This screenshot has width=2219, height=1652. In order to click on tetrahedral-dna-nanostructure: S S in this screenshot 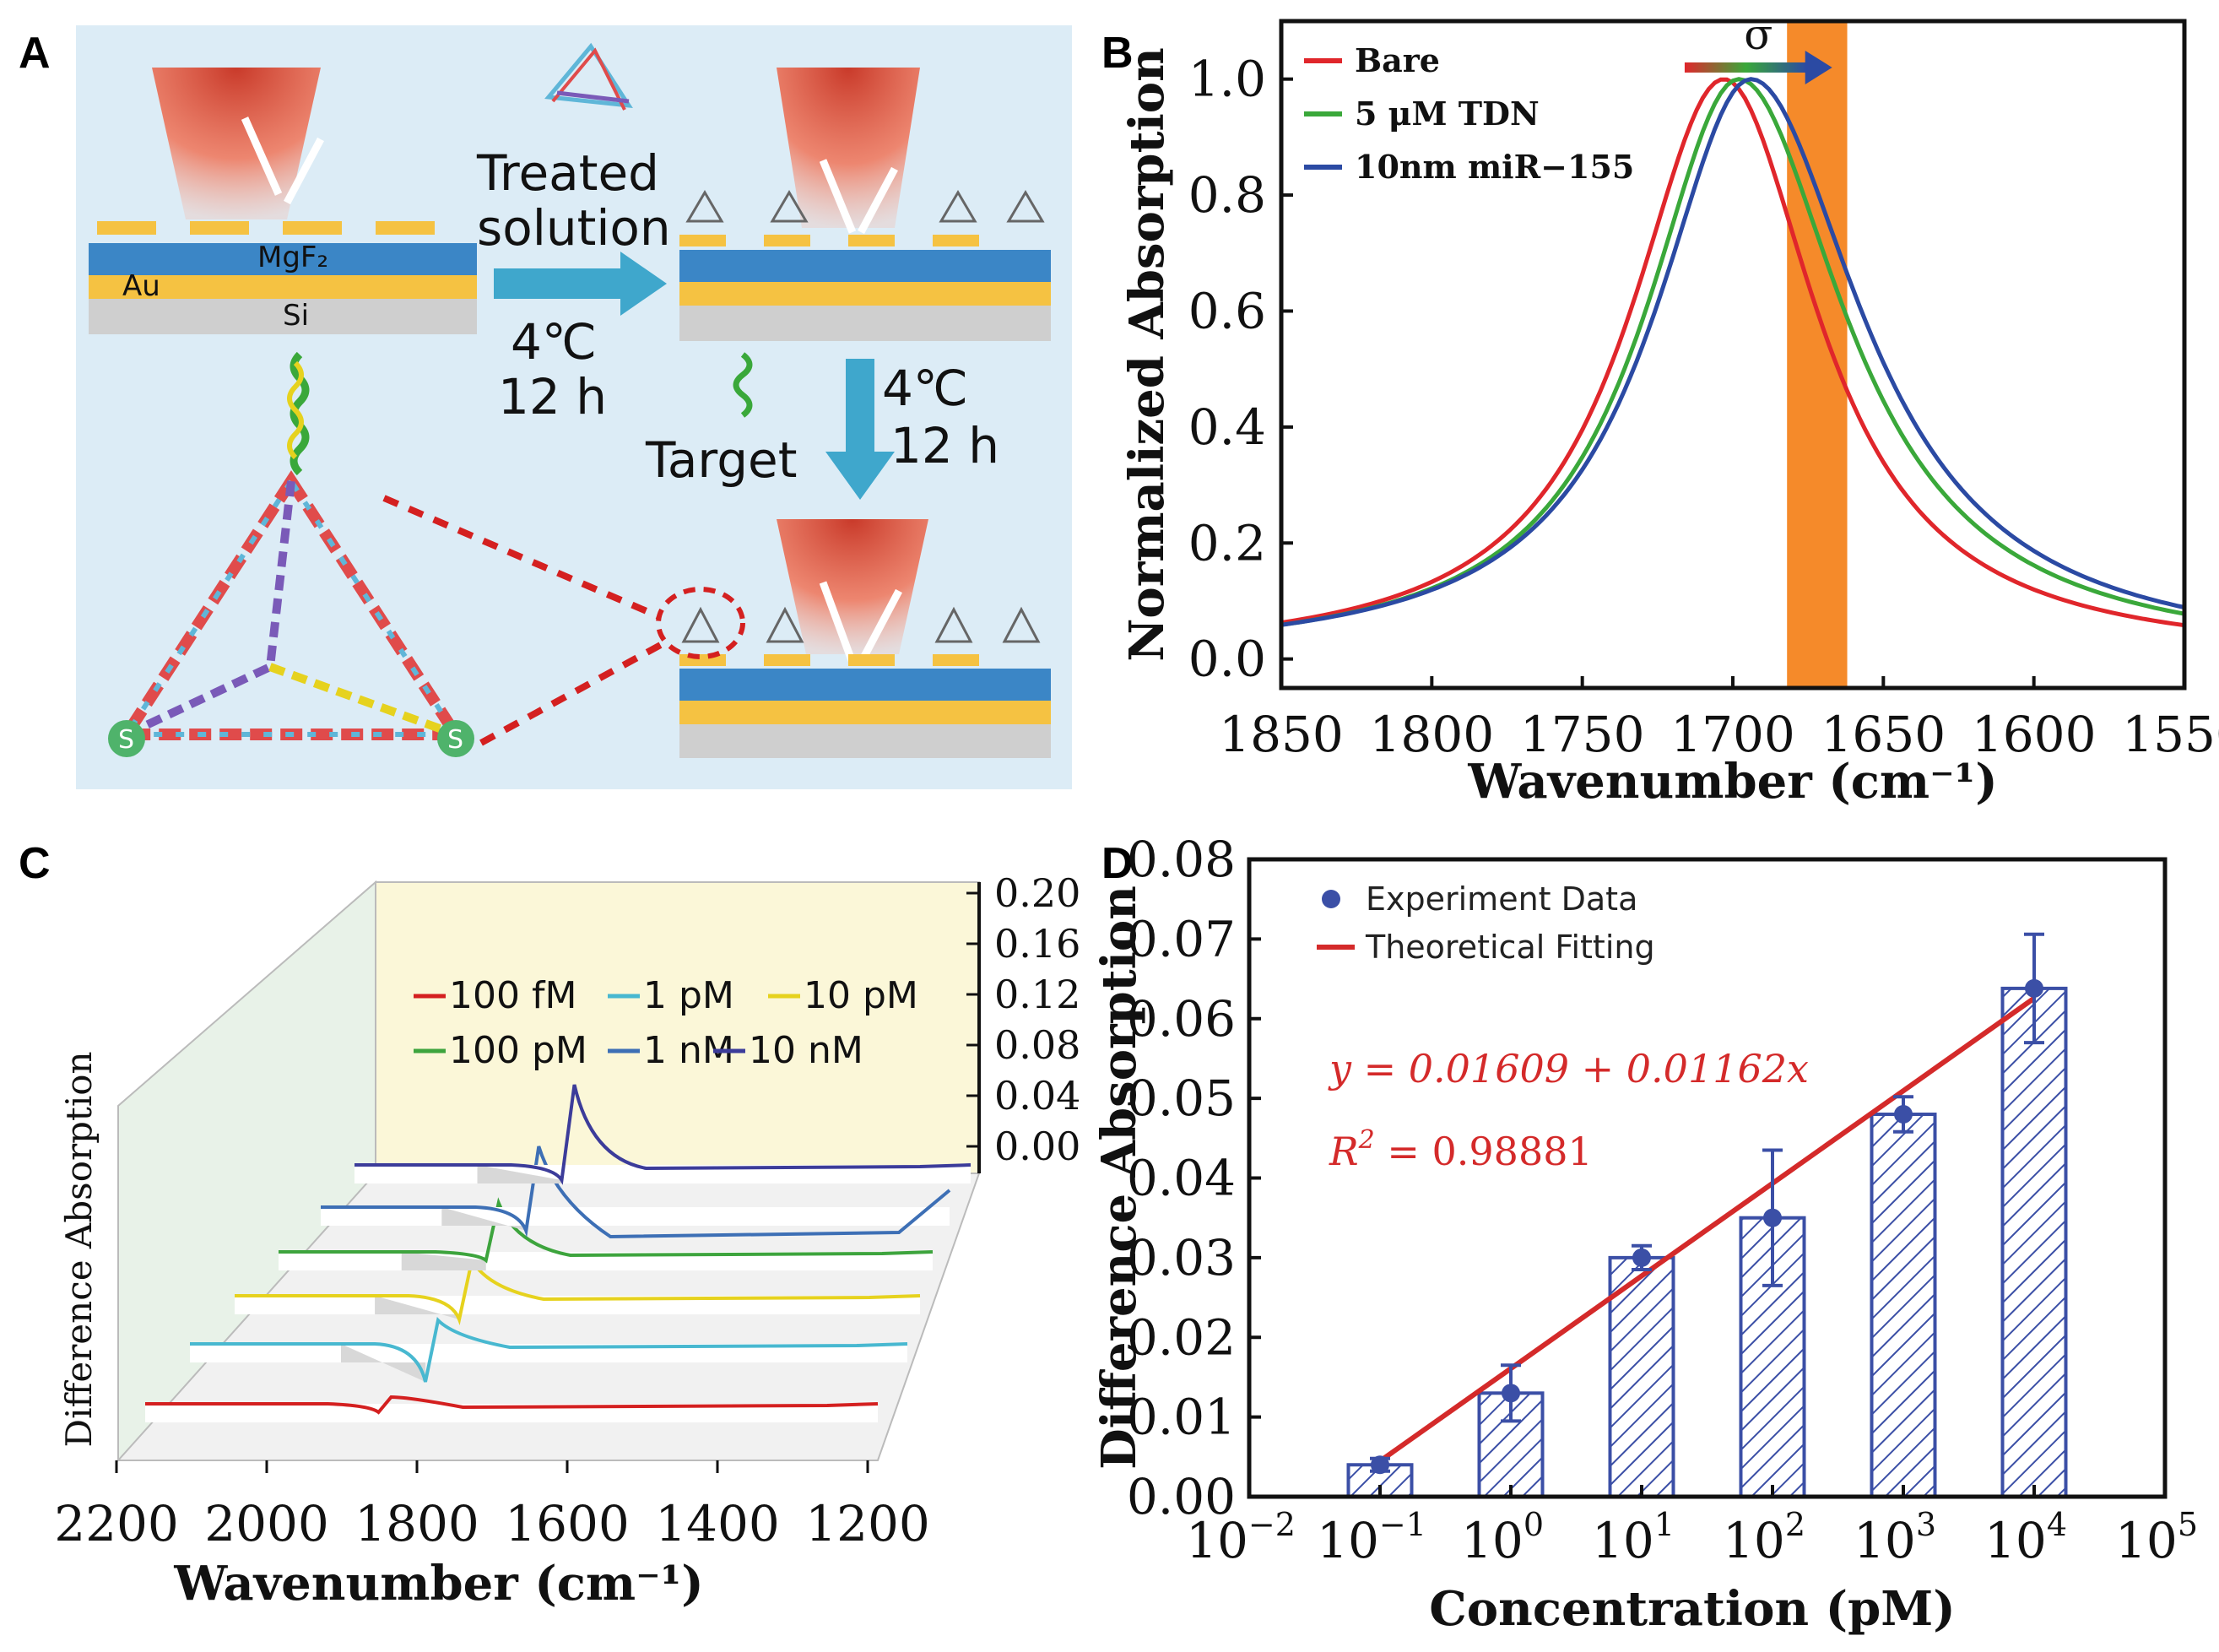, I will do `click(291, 554)`.